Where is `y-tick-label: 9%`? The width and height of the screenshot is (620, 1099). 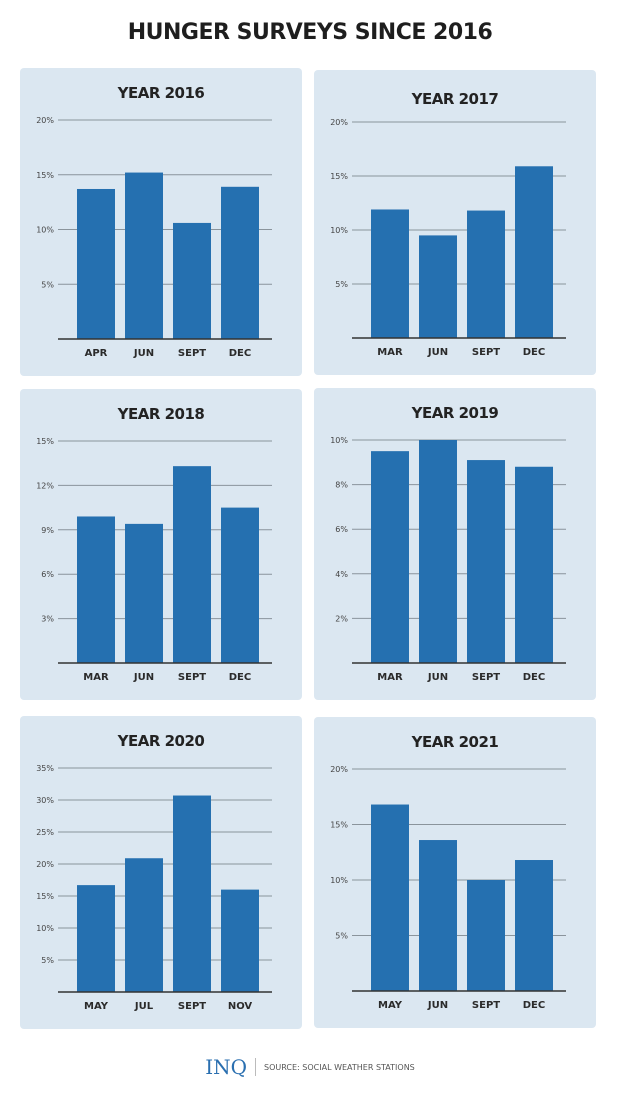
y-tick-label: 9% is located at coordinates (47, 530).